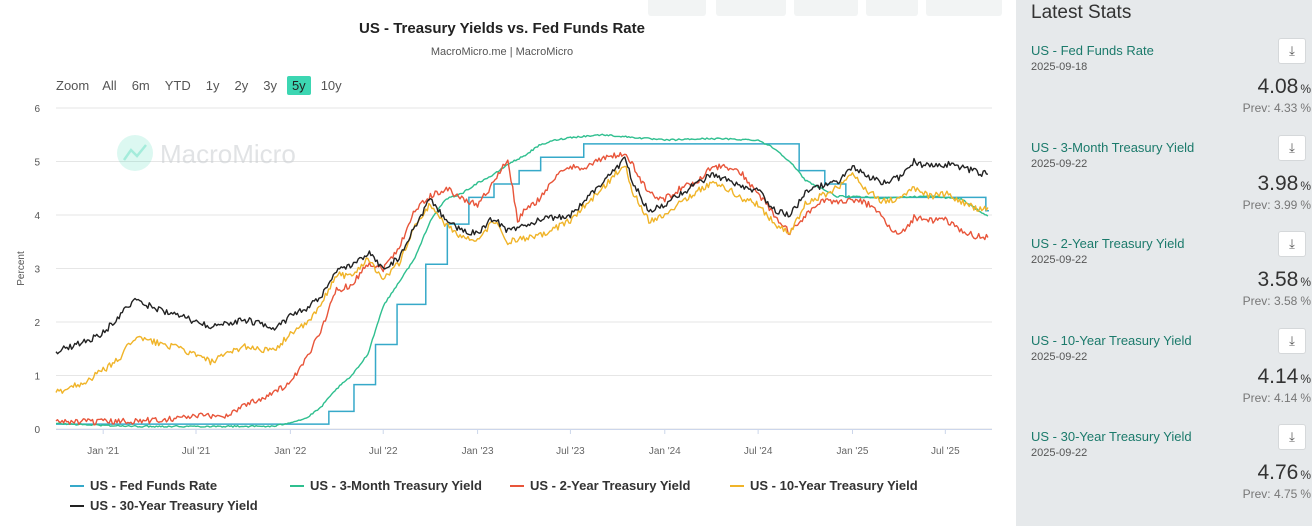 The image size is (1312, 526). What do you see at coordinates (109, 85) in the screenshot?
I see `range-button-all: All` at bounding box center [109, 85].